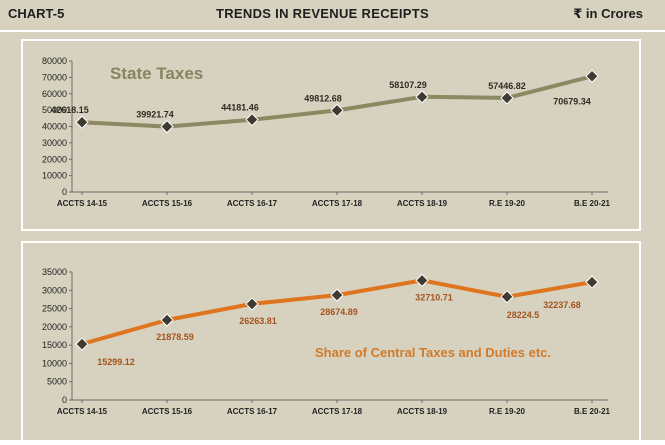  I want to click on data-label: 28674.89, so click(339, 312).